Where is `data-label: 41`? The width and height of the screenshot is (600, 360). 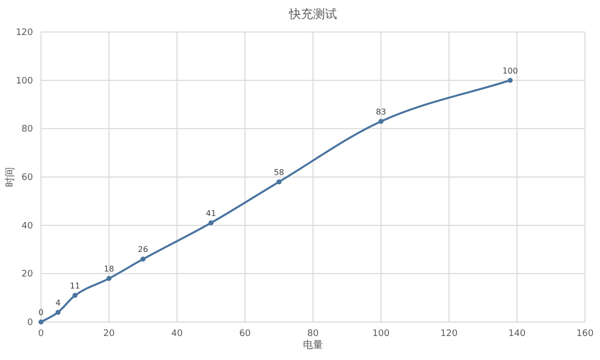
data-label: 41 is located at coordinates (211, 213).